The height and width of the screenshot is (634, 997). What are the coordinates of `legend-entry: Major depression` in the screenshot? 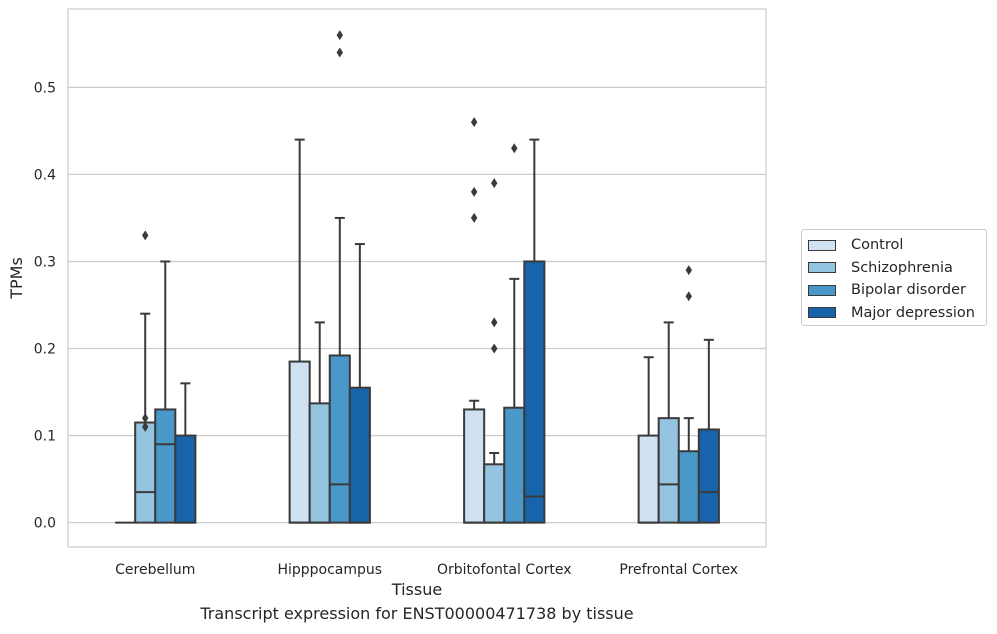 It's located at (897, 313).